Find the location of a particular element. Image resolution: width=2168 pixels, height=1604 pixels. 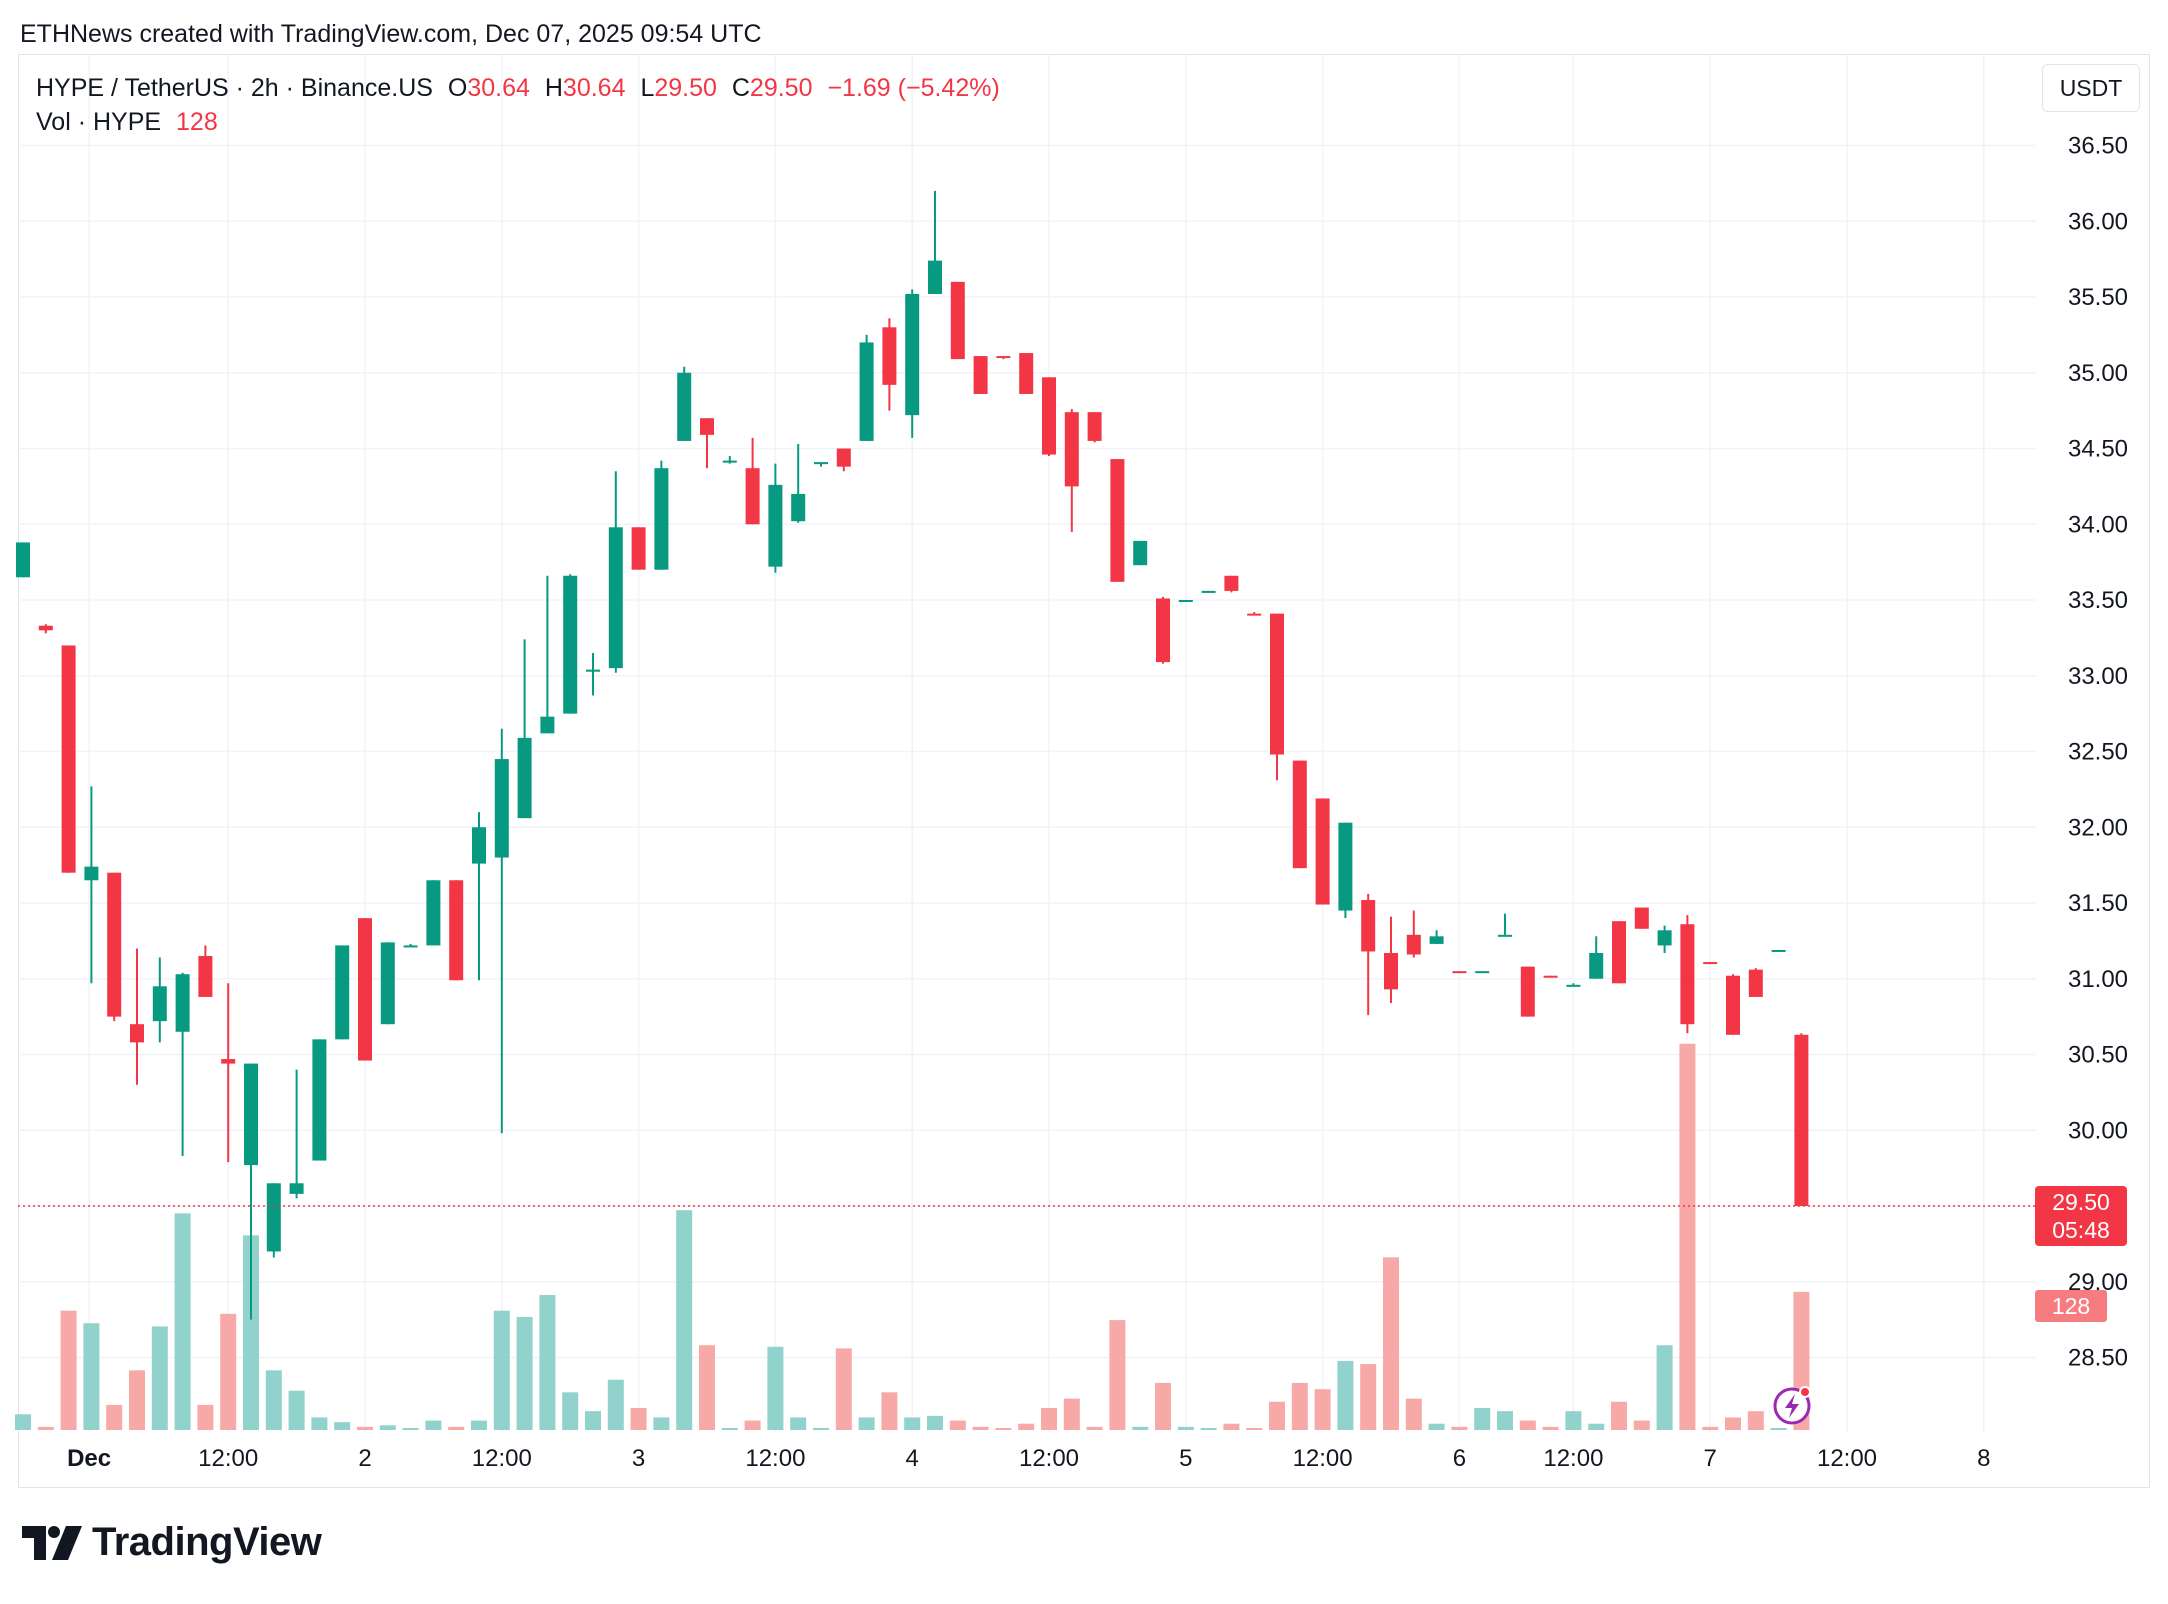

lightning-icon is located at coordinates (1793, 1405).